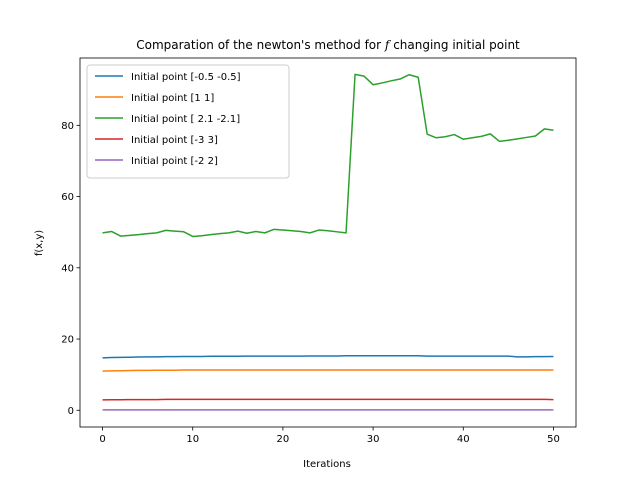  Describe the element at coordinates (67, 126) in the screenshot. I see `y-tick-label: 80` at that location.